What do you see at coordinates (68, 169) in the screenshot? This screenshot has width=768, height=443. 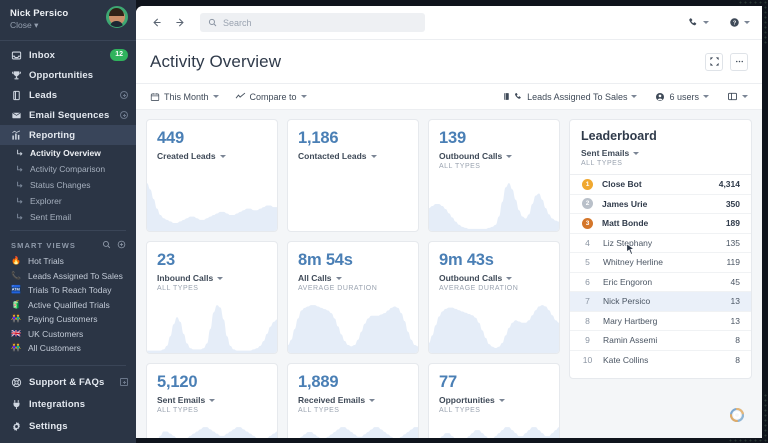 I see `sidebar-item-activity-comparison: Activity Comparison` at bounding box center [68, 169].